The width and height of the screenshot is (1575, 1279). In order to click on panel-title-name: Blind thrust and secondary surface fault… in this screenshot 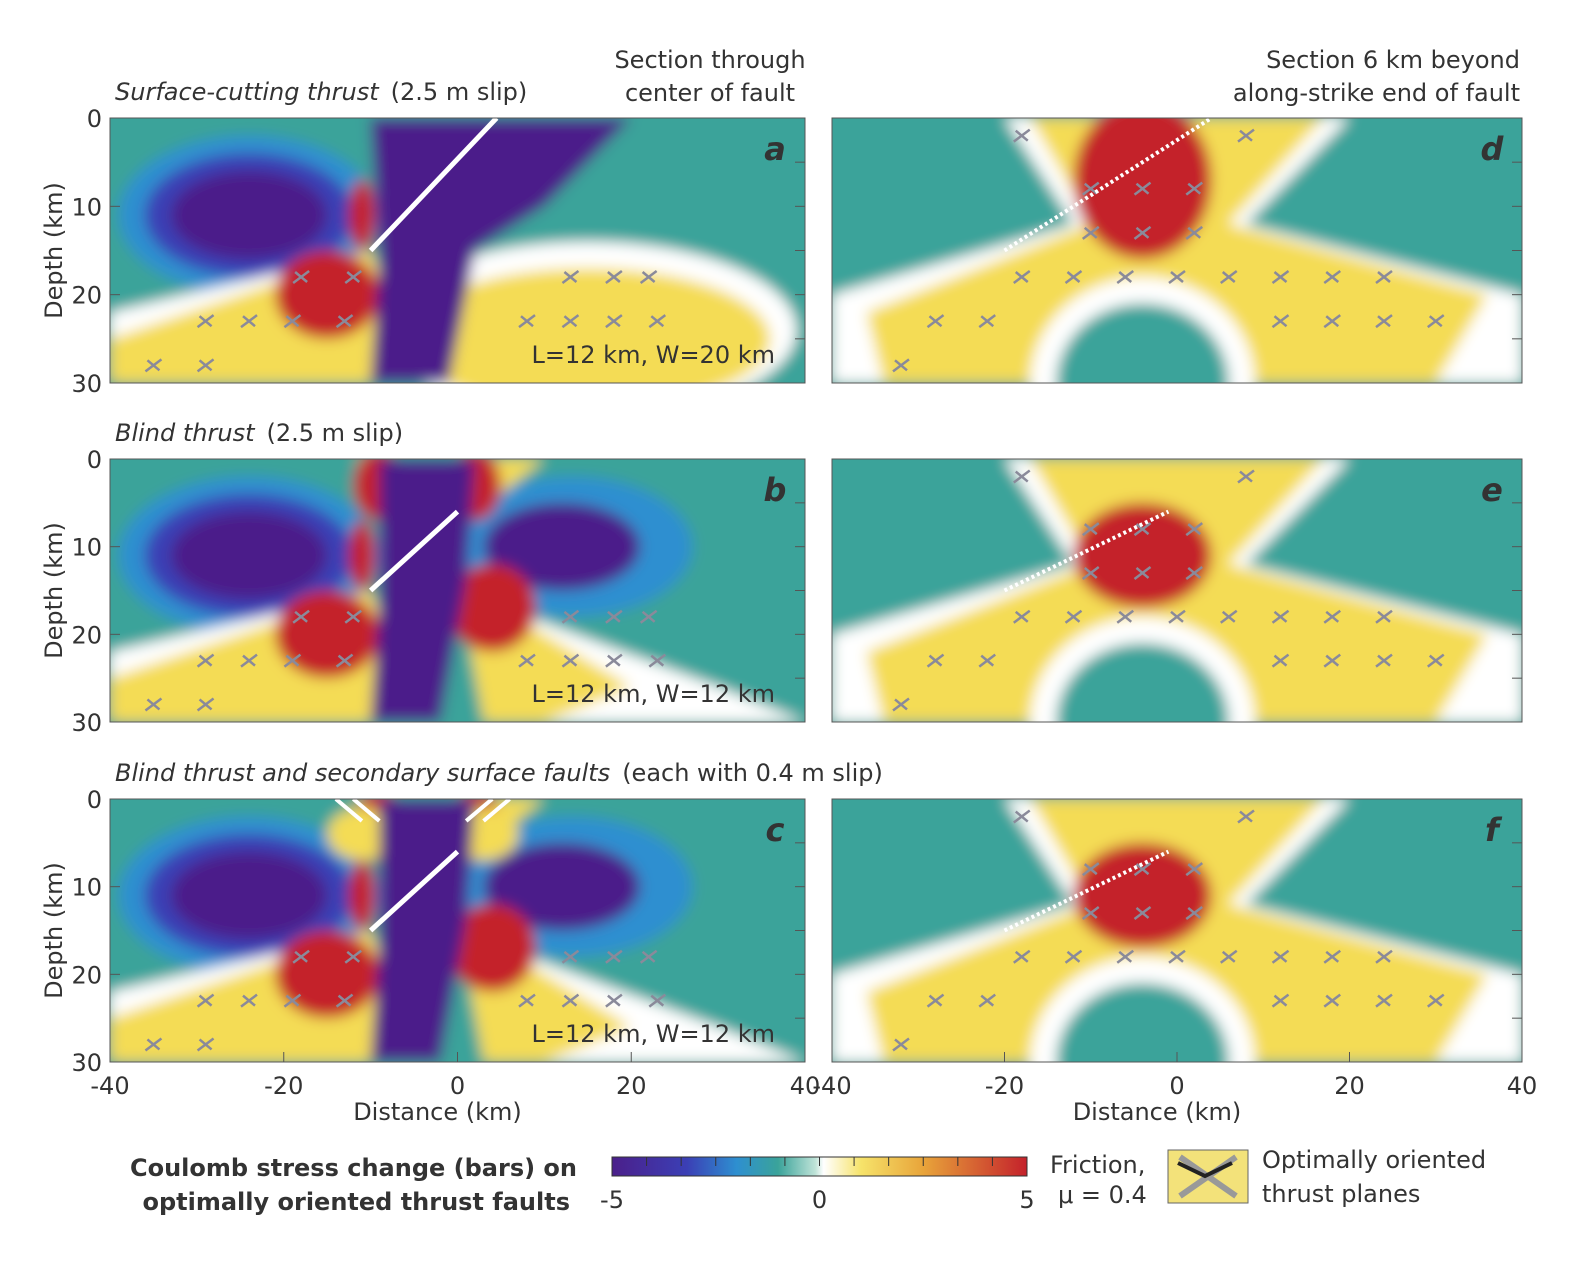, I will do `click(362, 773)`.